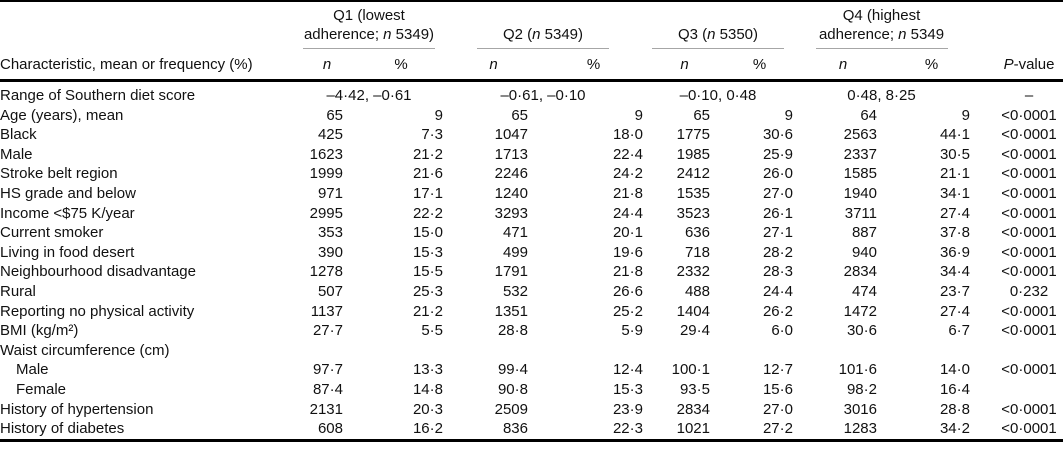 The width and height of the screenshot is (1063, 457). What do you see at coordinates (627, 174) in the screenshot?
I see `value-cell: 24·2` at bounding box center [627, 174].